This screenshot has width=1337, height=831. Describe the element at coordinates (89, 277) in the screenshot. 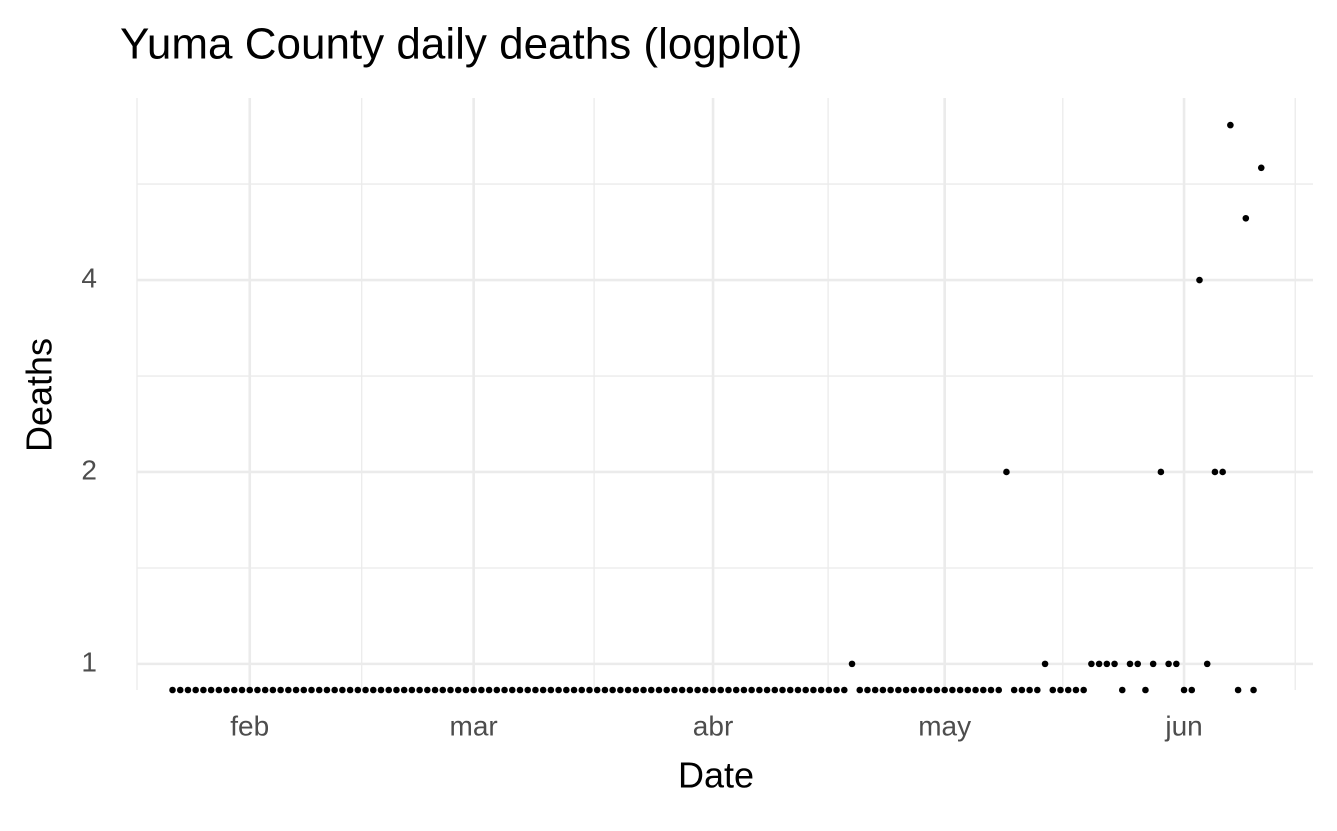

I see `y-tick-label: 4` at that location.